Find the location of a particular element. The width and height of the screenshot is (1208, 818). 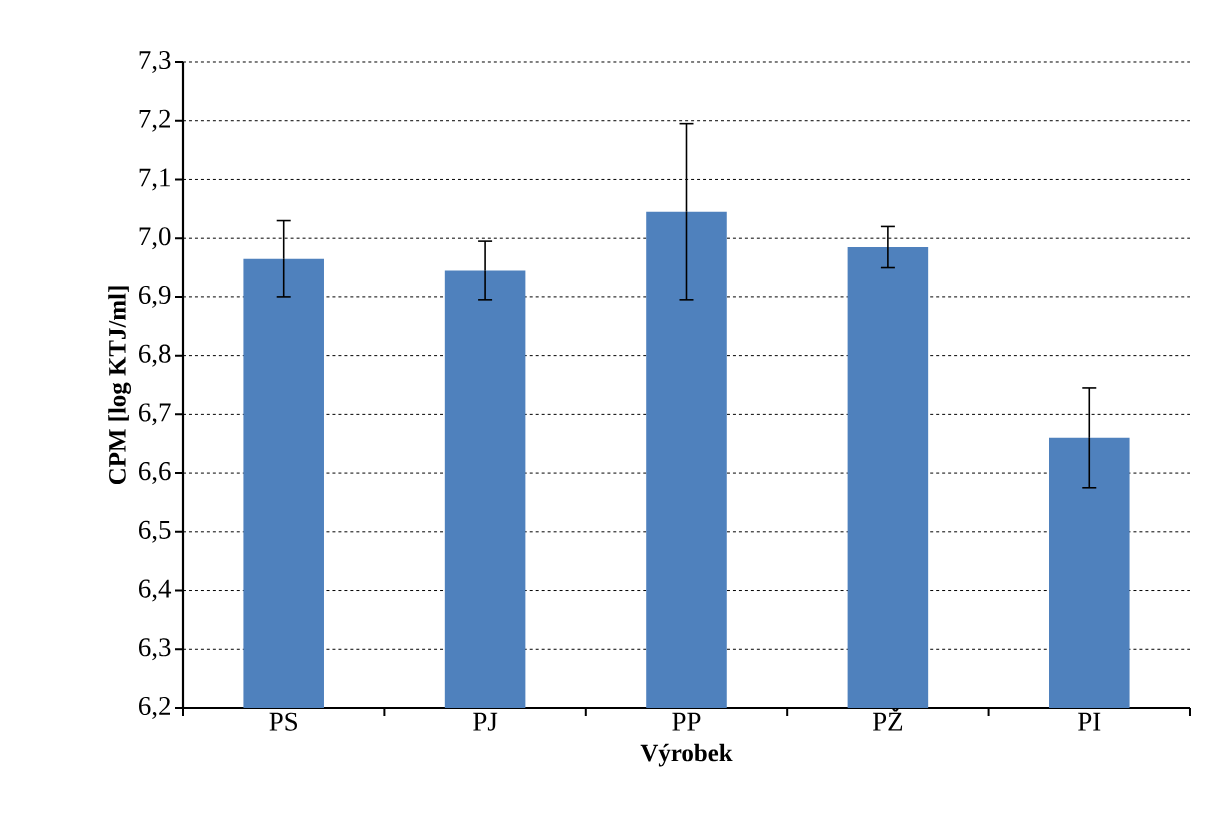

y-tick-label: 6,3 is located at coordinates (155, 649).